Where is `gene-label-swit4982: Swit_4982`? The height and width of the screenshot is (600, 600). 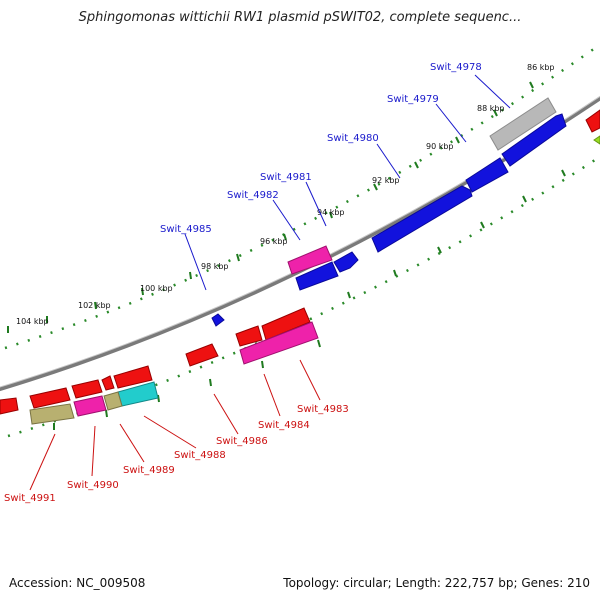 gene-label-swit4982: Swit_4982 is located at coordinates (253, 195).